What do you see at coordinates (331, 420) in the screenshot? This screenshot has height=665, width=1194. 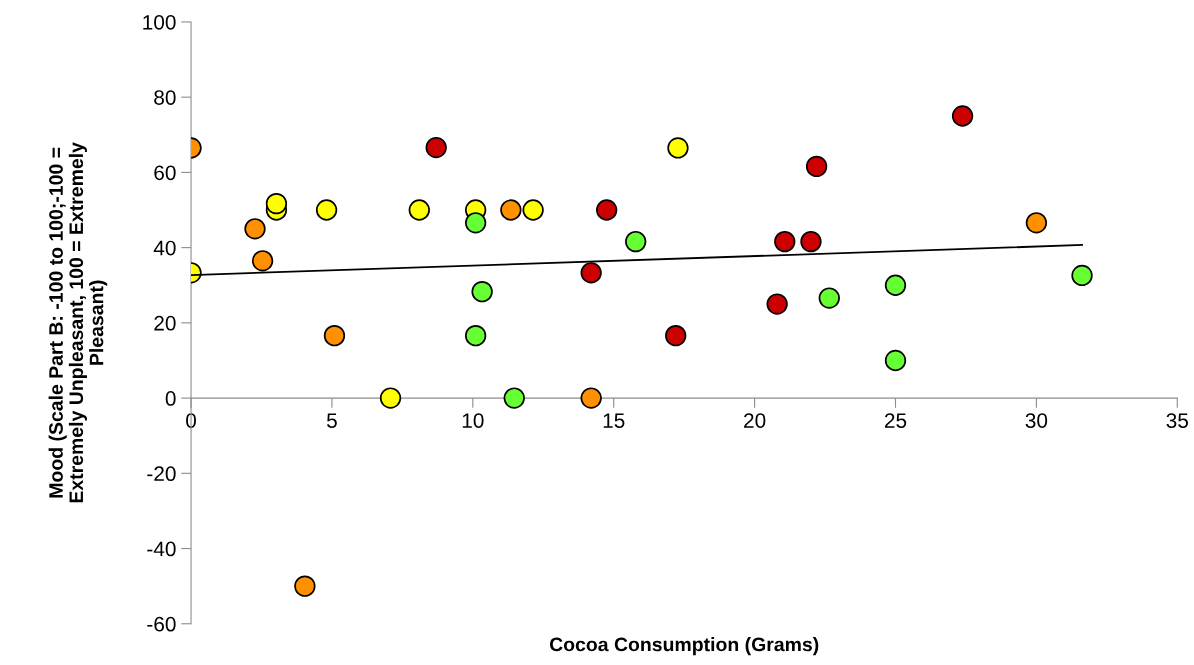 I see `x-tick-label: 5` at bounding box center [331, 420].